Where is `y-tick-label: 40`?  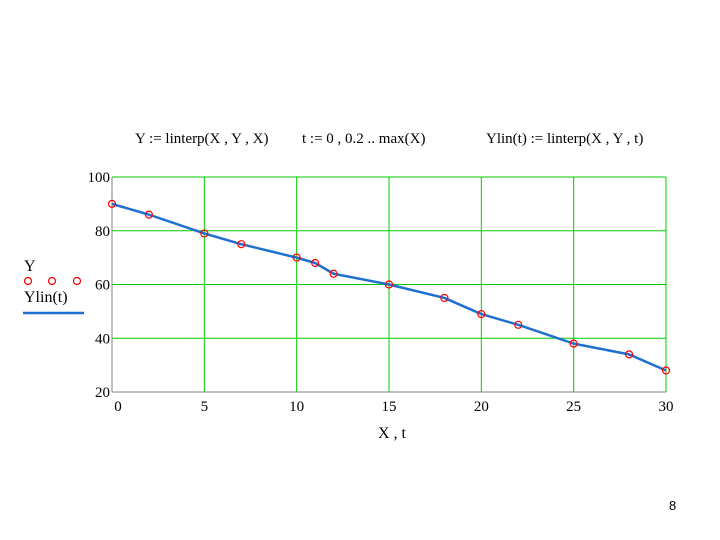 y-tick-label: 40 is located at coordinates (102, 339).